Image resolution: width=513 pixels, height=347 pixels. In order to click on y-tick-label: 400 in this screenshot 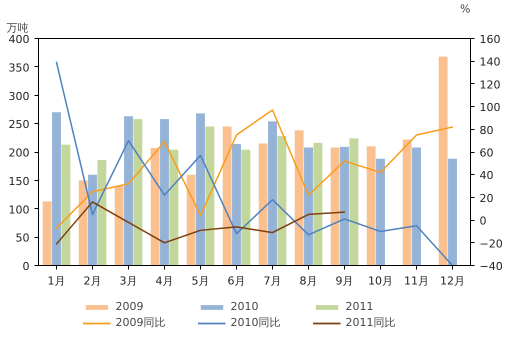, I will do `click(19, 39)`.